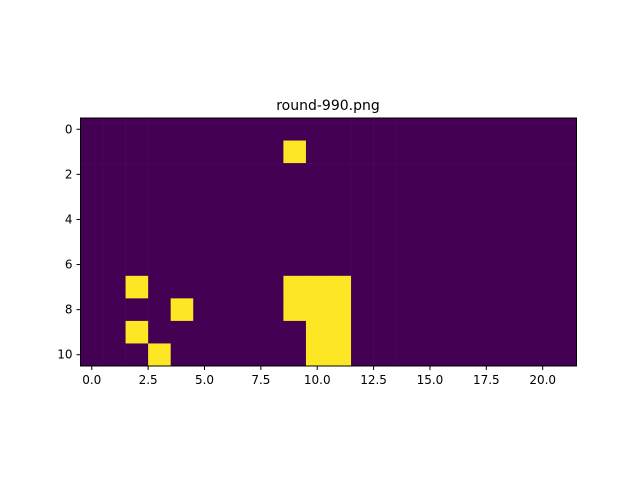  I want to click on y-axis: 0 2 4 6 8 10, so click(69, 242).